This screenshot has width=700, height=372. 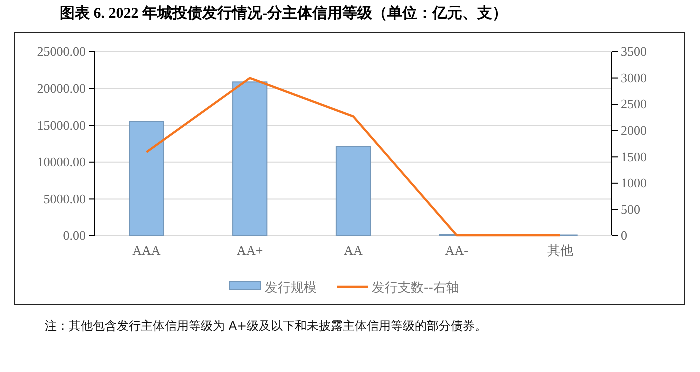 I want to click on y2-tick-label: 0, so click(x=624, y=236).